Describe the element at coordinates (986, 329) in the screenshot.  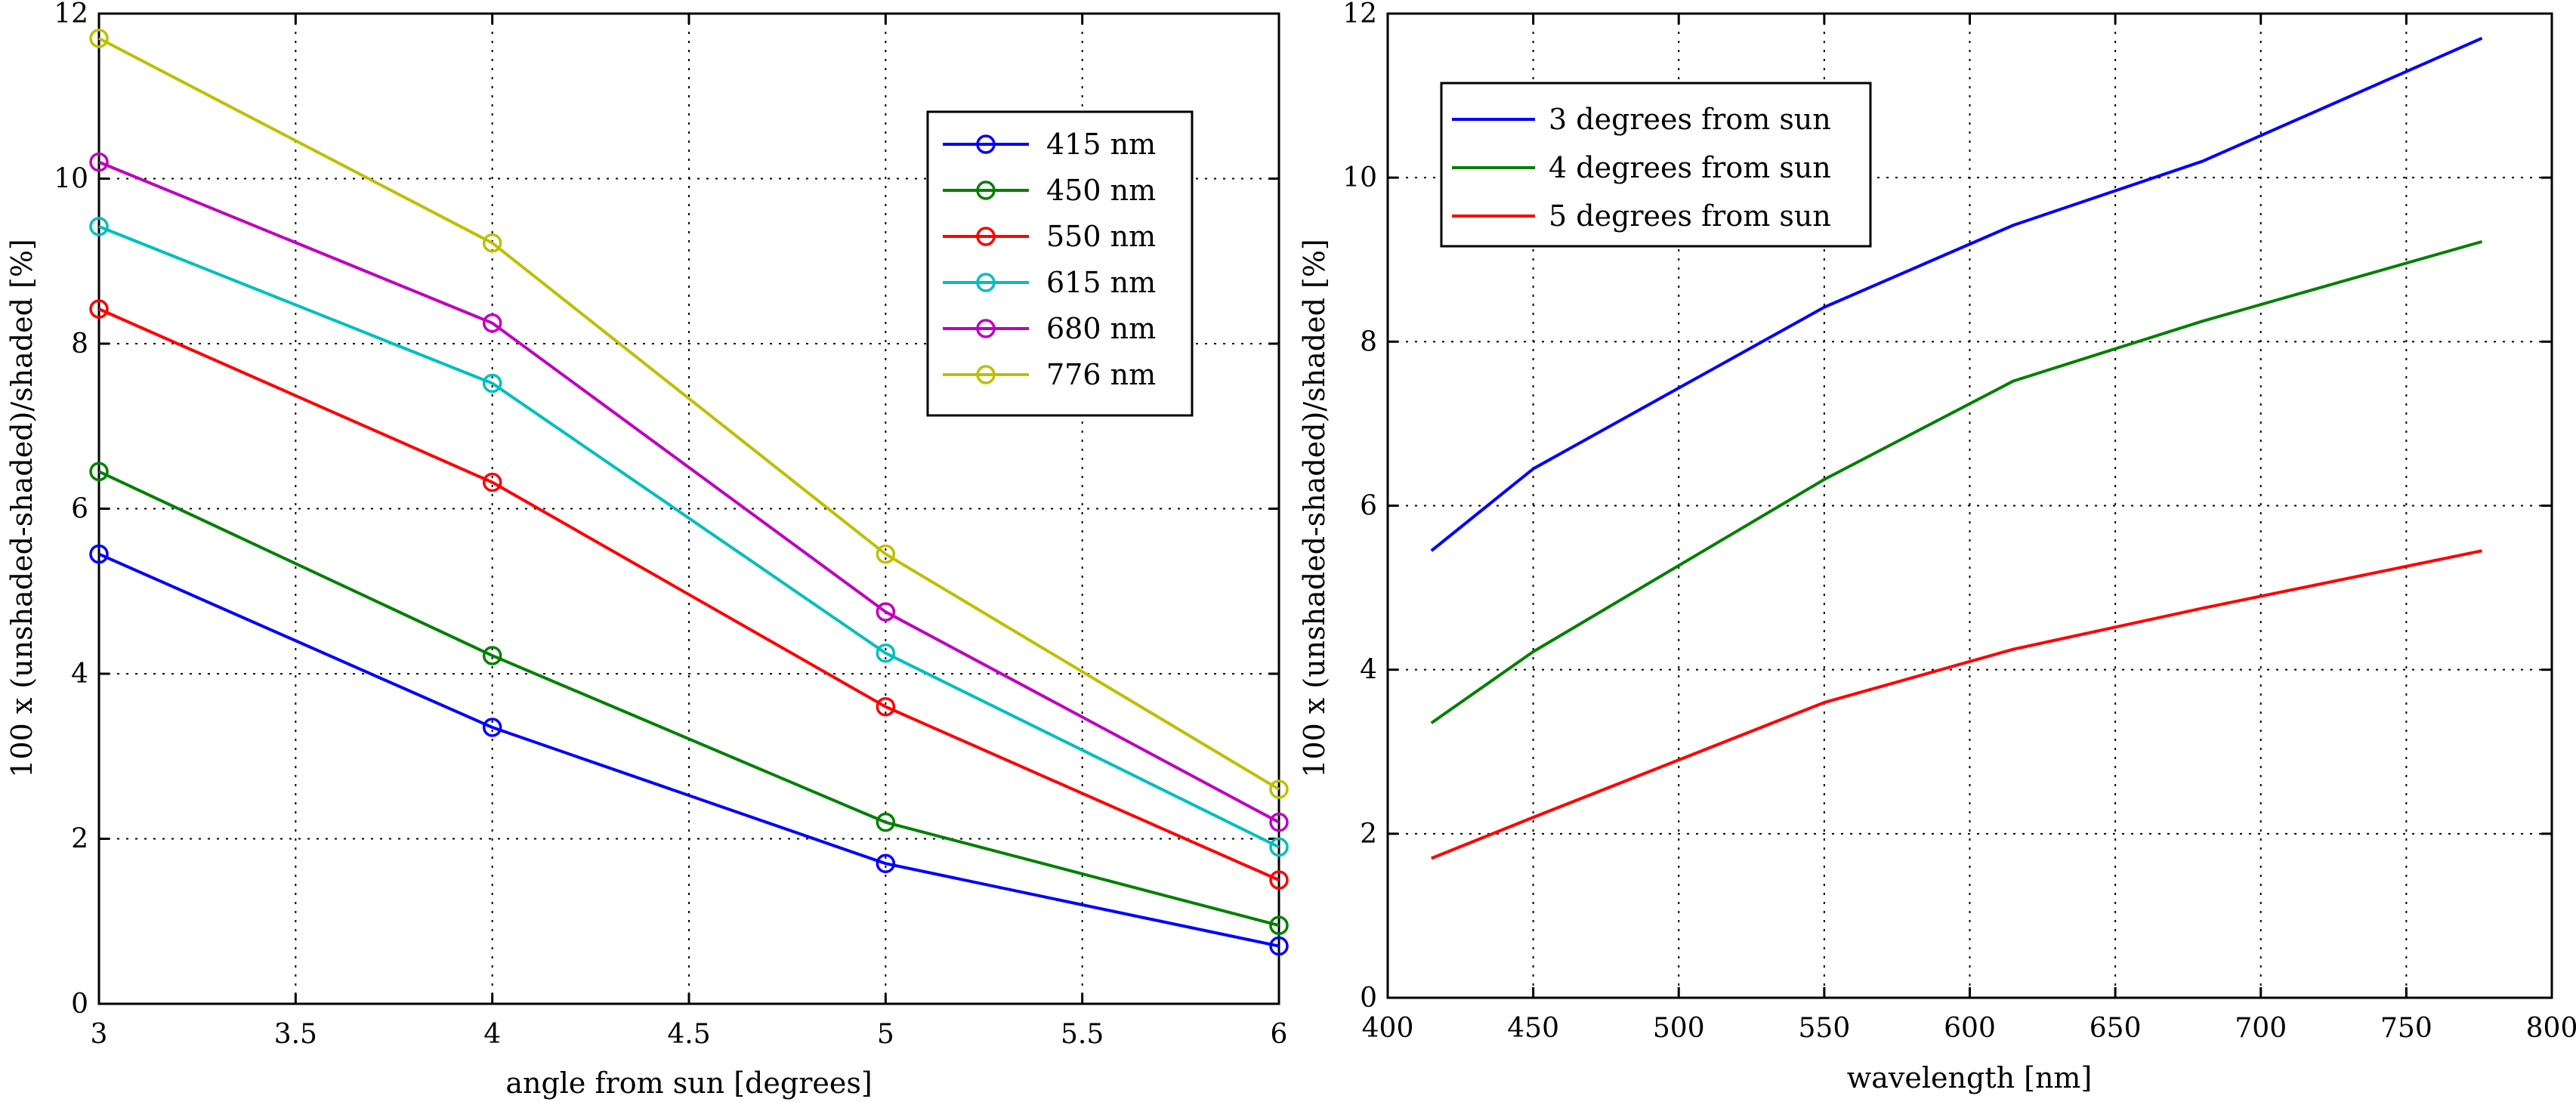
I see `legend-marker-680-nm` at that location.